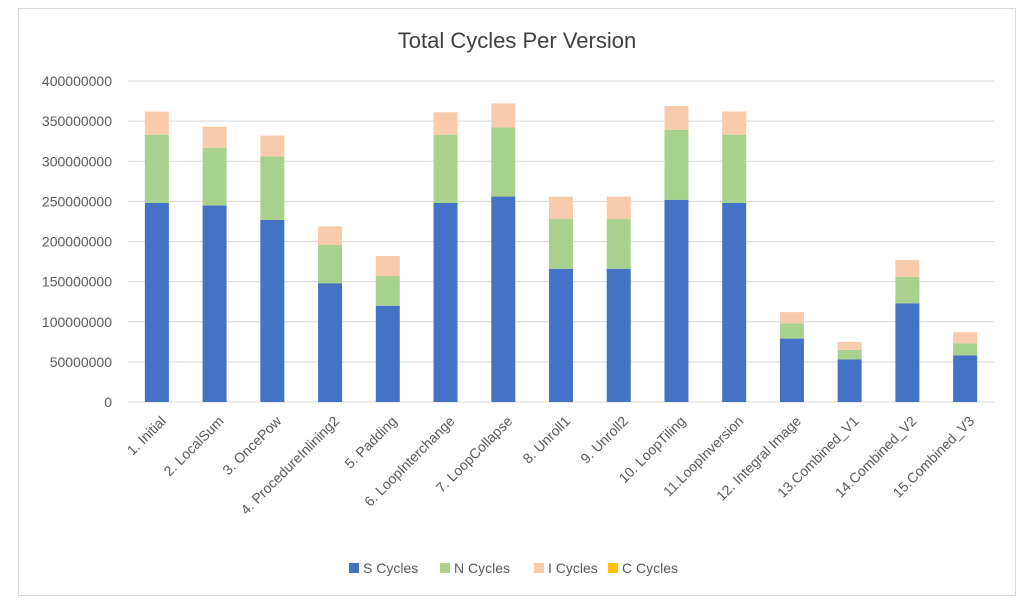 Image resolution: width=1029 pixels, height=606 pixels. I want to click on y-tick-label: 100000000, so click(77, 322).